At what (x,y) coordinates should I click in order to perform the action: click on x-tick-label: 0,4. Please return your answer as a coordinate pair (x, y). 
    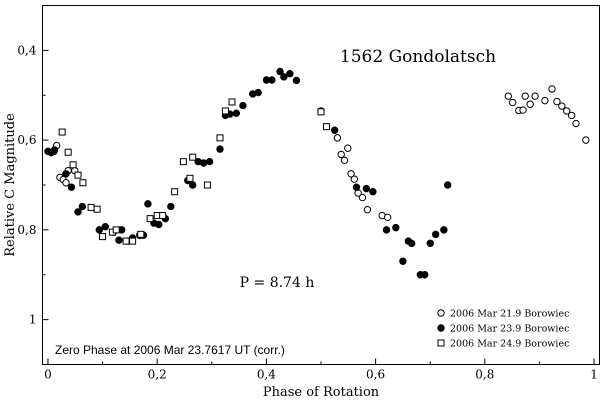
    Looking at the image, I should click on (266, 375).